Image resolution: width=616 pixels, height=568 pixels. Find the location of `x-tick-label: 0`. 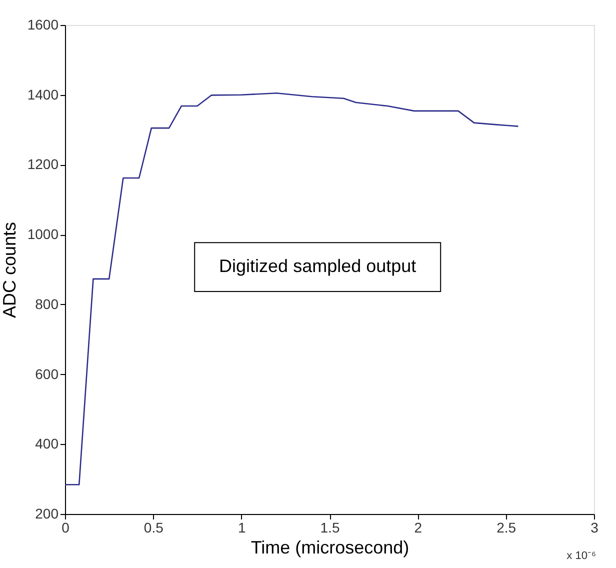

x-tick-label: 0 is located at coordinates (66, 528).